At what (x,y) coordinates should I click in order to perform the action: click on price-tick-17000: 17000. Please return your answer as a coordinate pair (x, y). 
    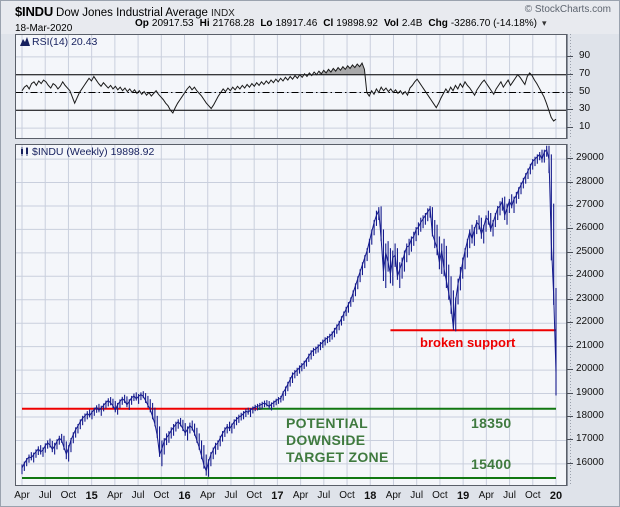
    Looking at the image, I should click on (590, 439).